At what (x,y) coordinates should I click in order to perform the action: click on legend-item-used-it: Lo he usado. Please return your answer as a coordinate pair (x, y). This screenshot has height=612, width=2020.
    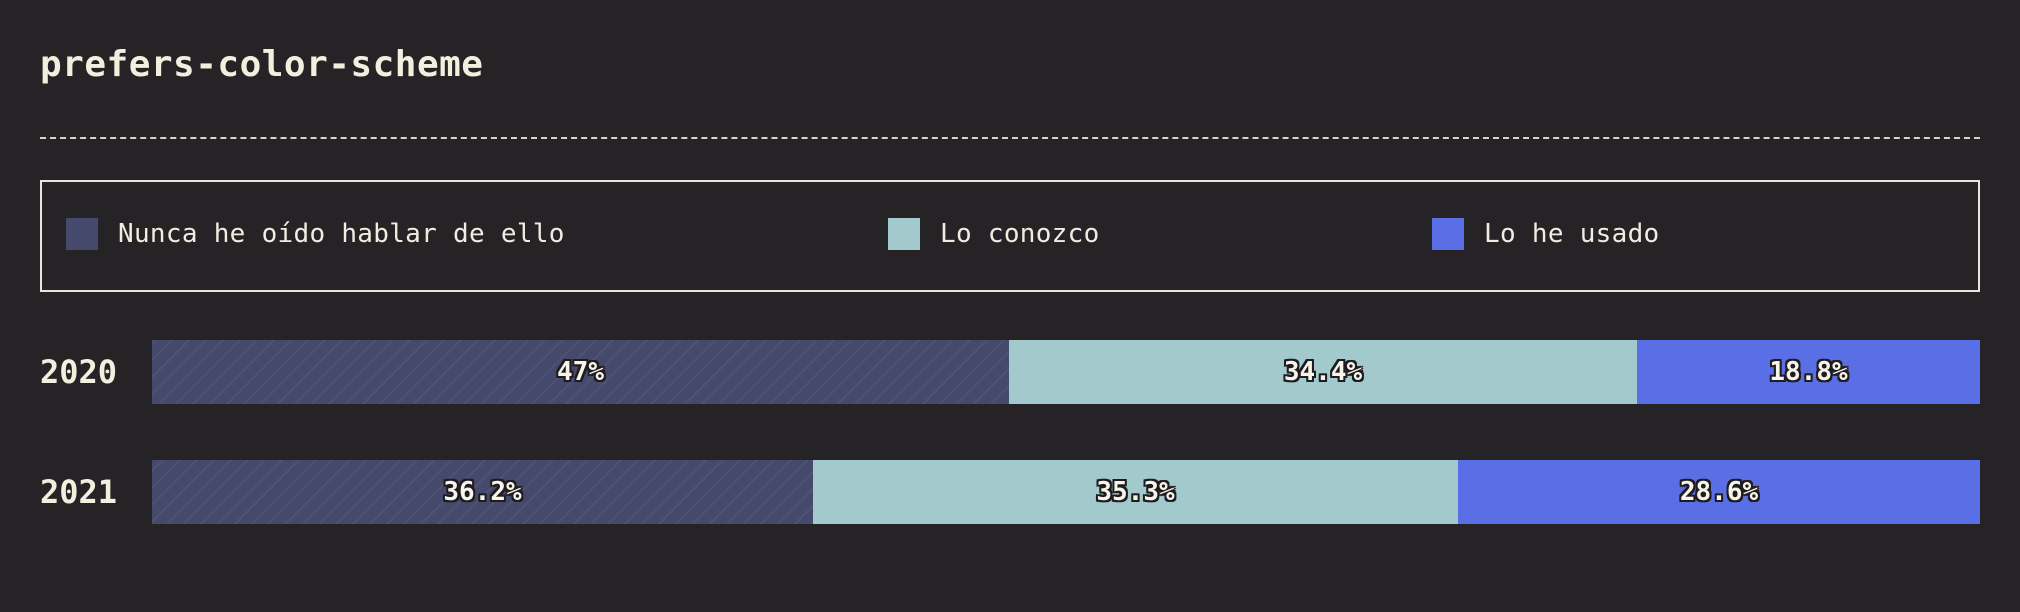
    Looking at the image, I should click on (1546, 234).